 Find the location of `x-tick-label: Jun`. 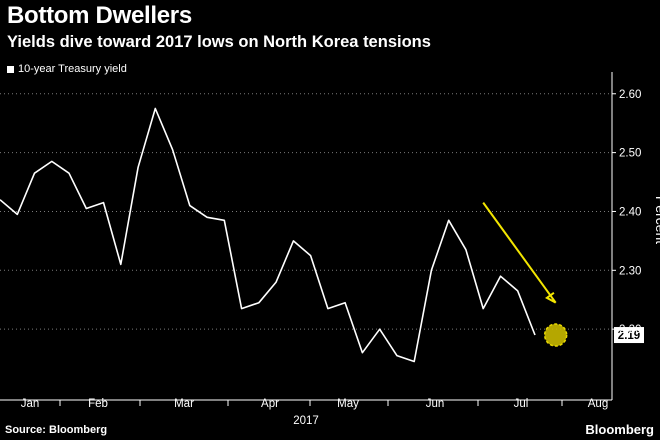

x-tick-label: Jun is located at coordinates (435, 404).